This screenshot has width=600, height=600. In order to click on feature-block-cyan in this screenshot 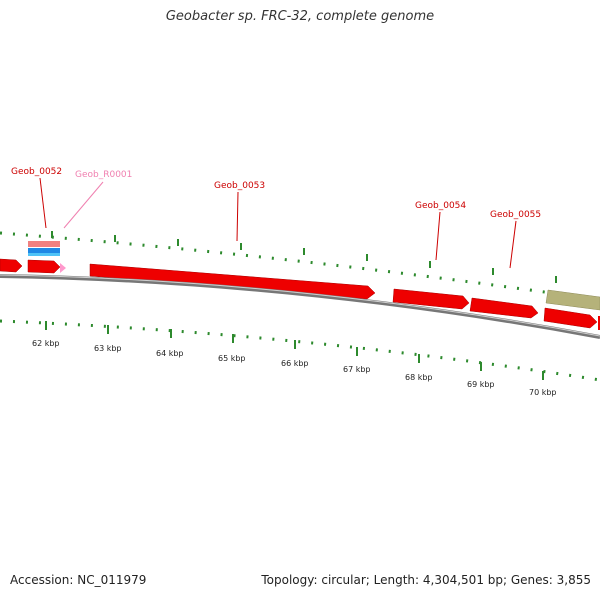, I will do `click(44, 254)`.